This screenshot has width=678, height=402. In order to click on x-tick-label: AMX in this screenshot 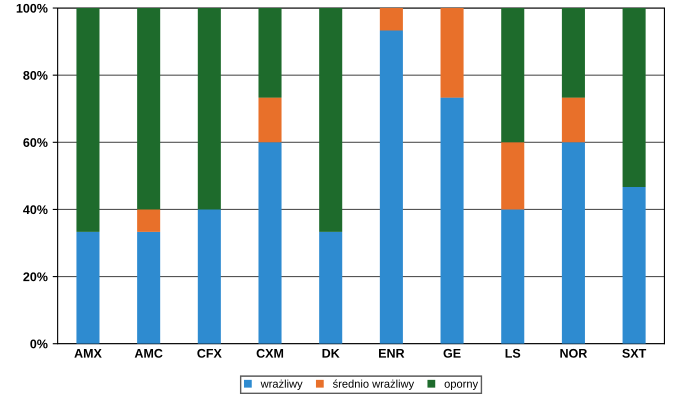, I will do `click(88, 353)`.